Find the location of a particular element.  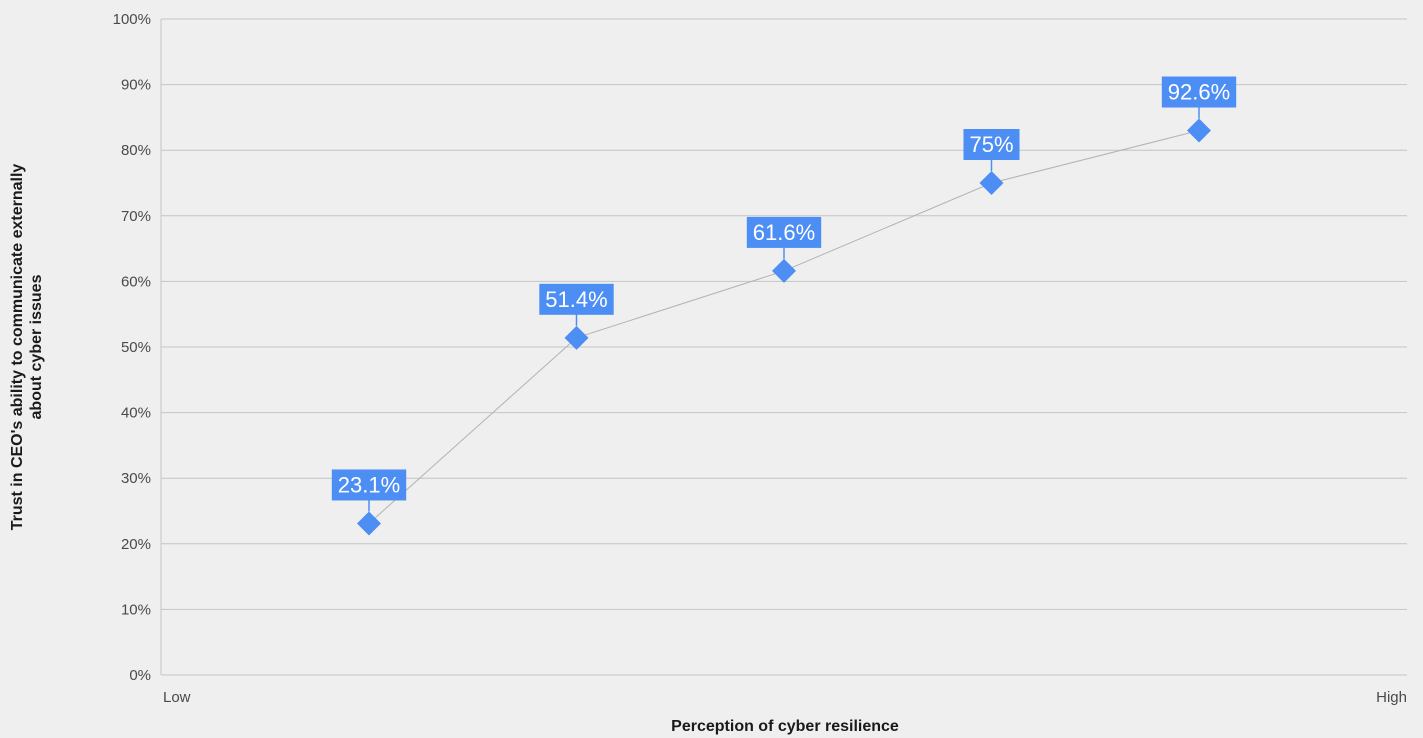

data-label: 75% is located at coordinates (991, 144).